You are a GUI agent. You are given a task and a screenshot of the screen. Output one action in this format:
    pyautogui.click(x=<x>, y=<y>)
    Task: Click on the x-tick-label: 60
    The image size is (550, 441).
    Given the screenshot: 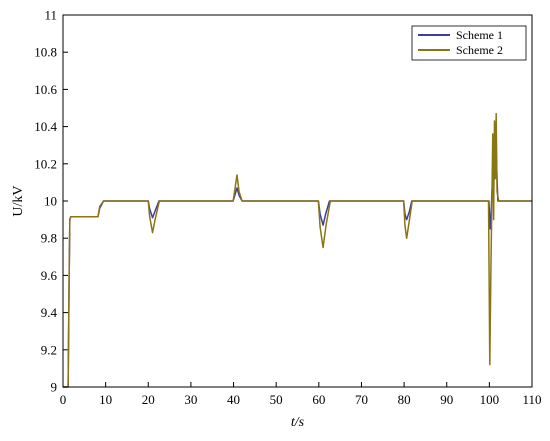 What is the action you would take?
    pyautogui.click(x=318, y=399)
    